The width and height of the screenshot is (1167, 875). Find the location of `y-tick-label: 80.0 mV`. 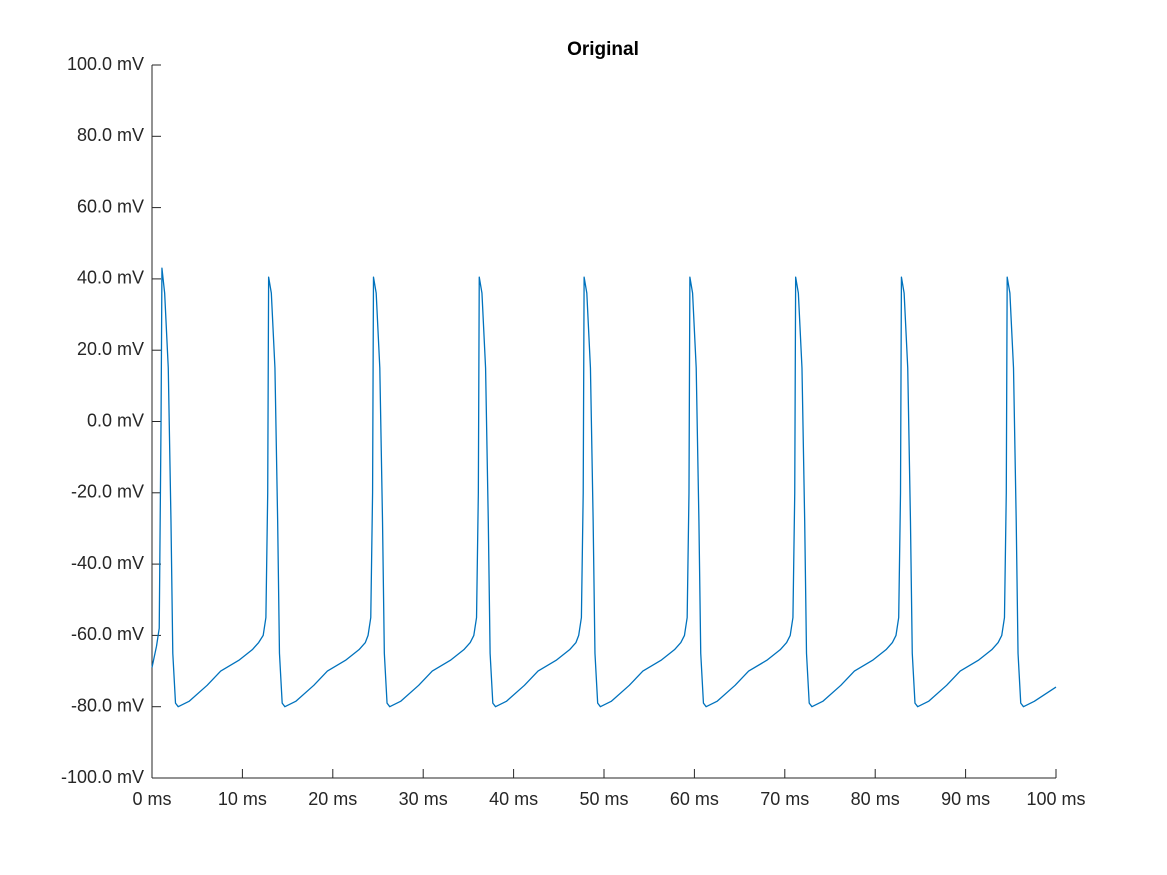

y-tick-label: 80.0 mV is located at coordinates (110, 135).